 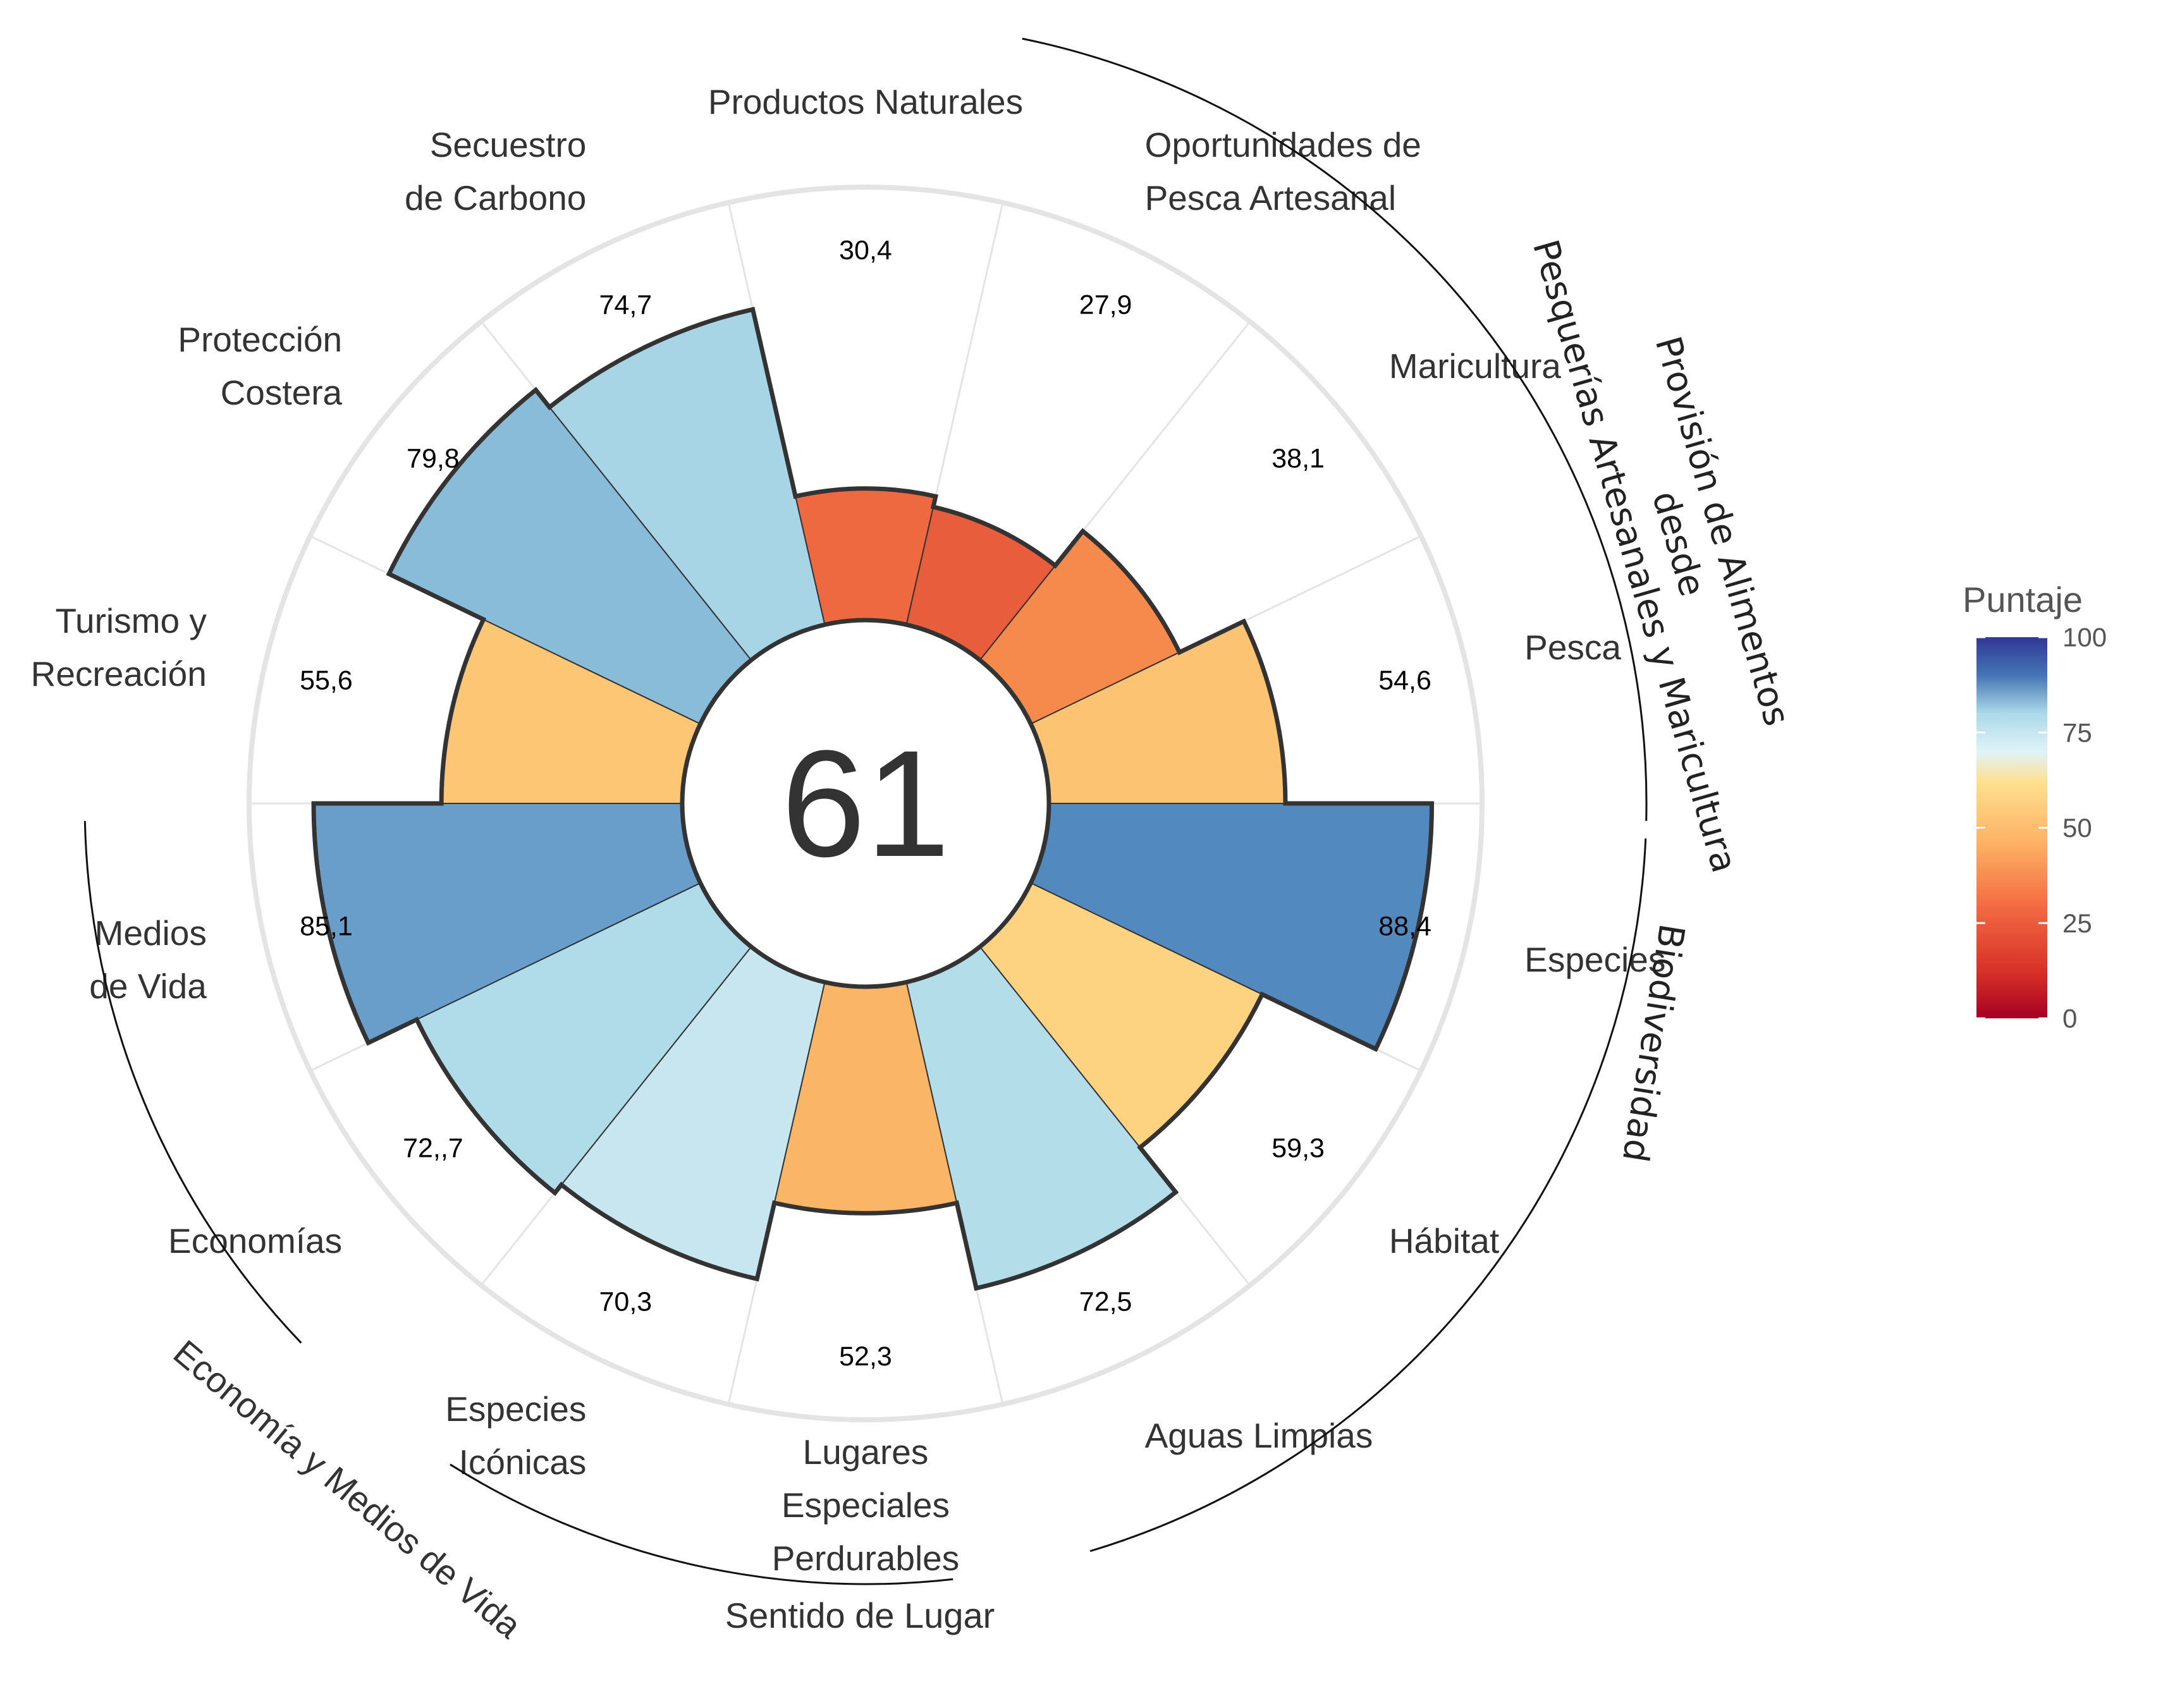 I want to click on center-score: 61, so click(x=865, y=804).